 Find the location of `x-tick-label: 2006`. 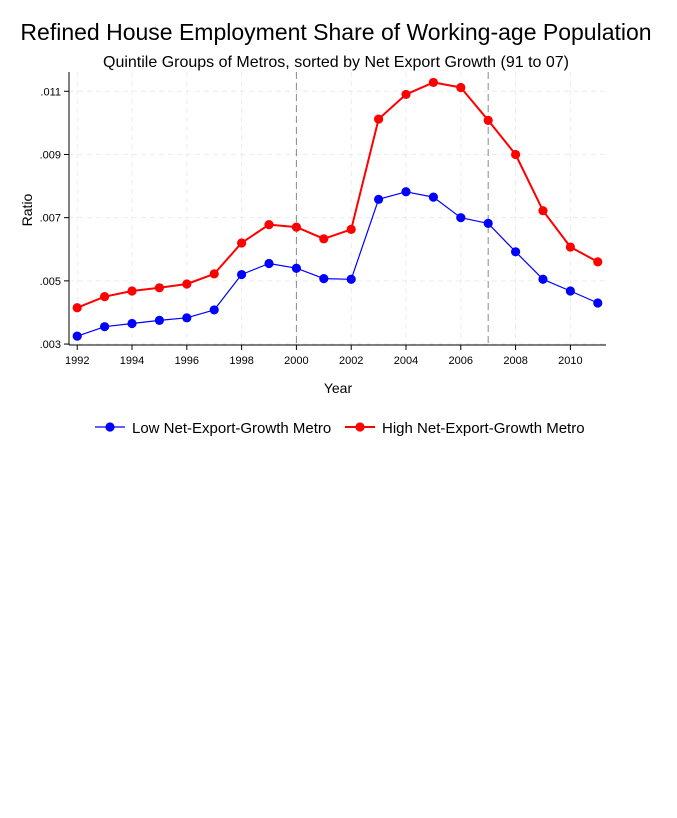

x-tick-label: 2006 is located at coordinates (461, 361).